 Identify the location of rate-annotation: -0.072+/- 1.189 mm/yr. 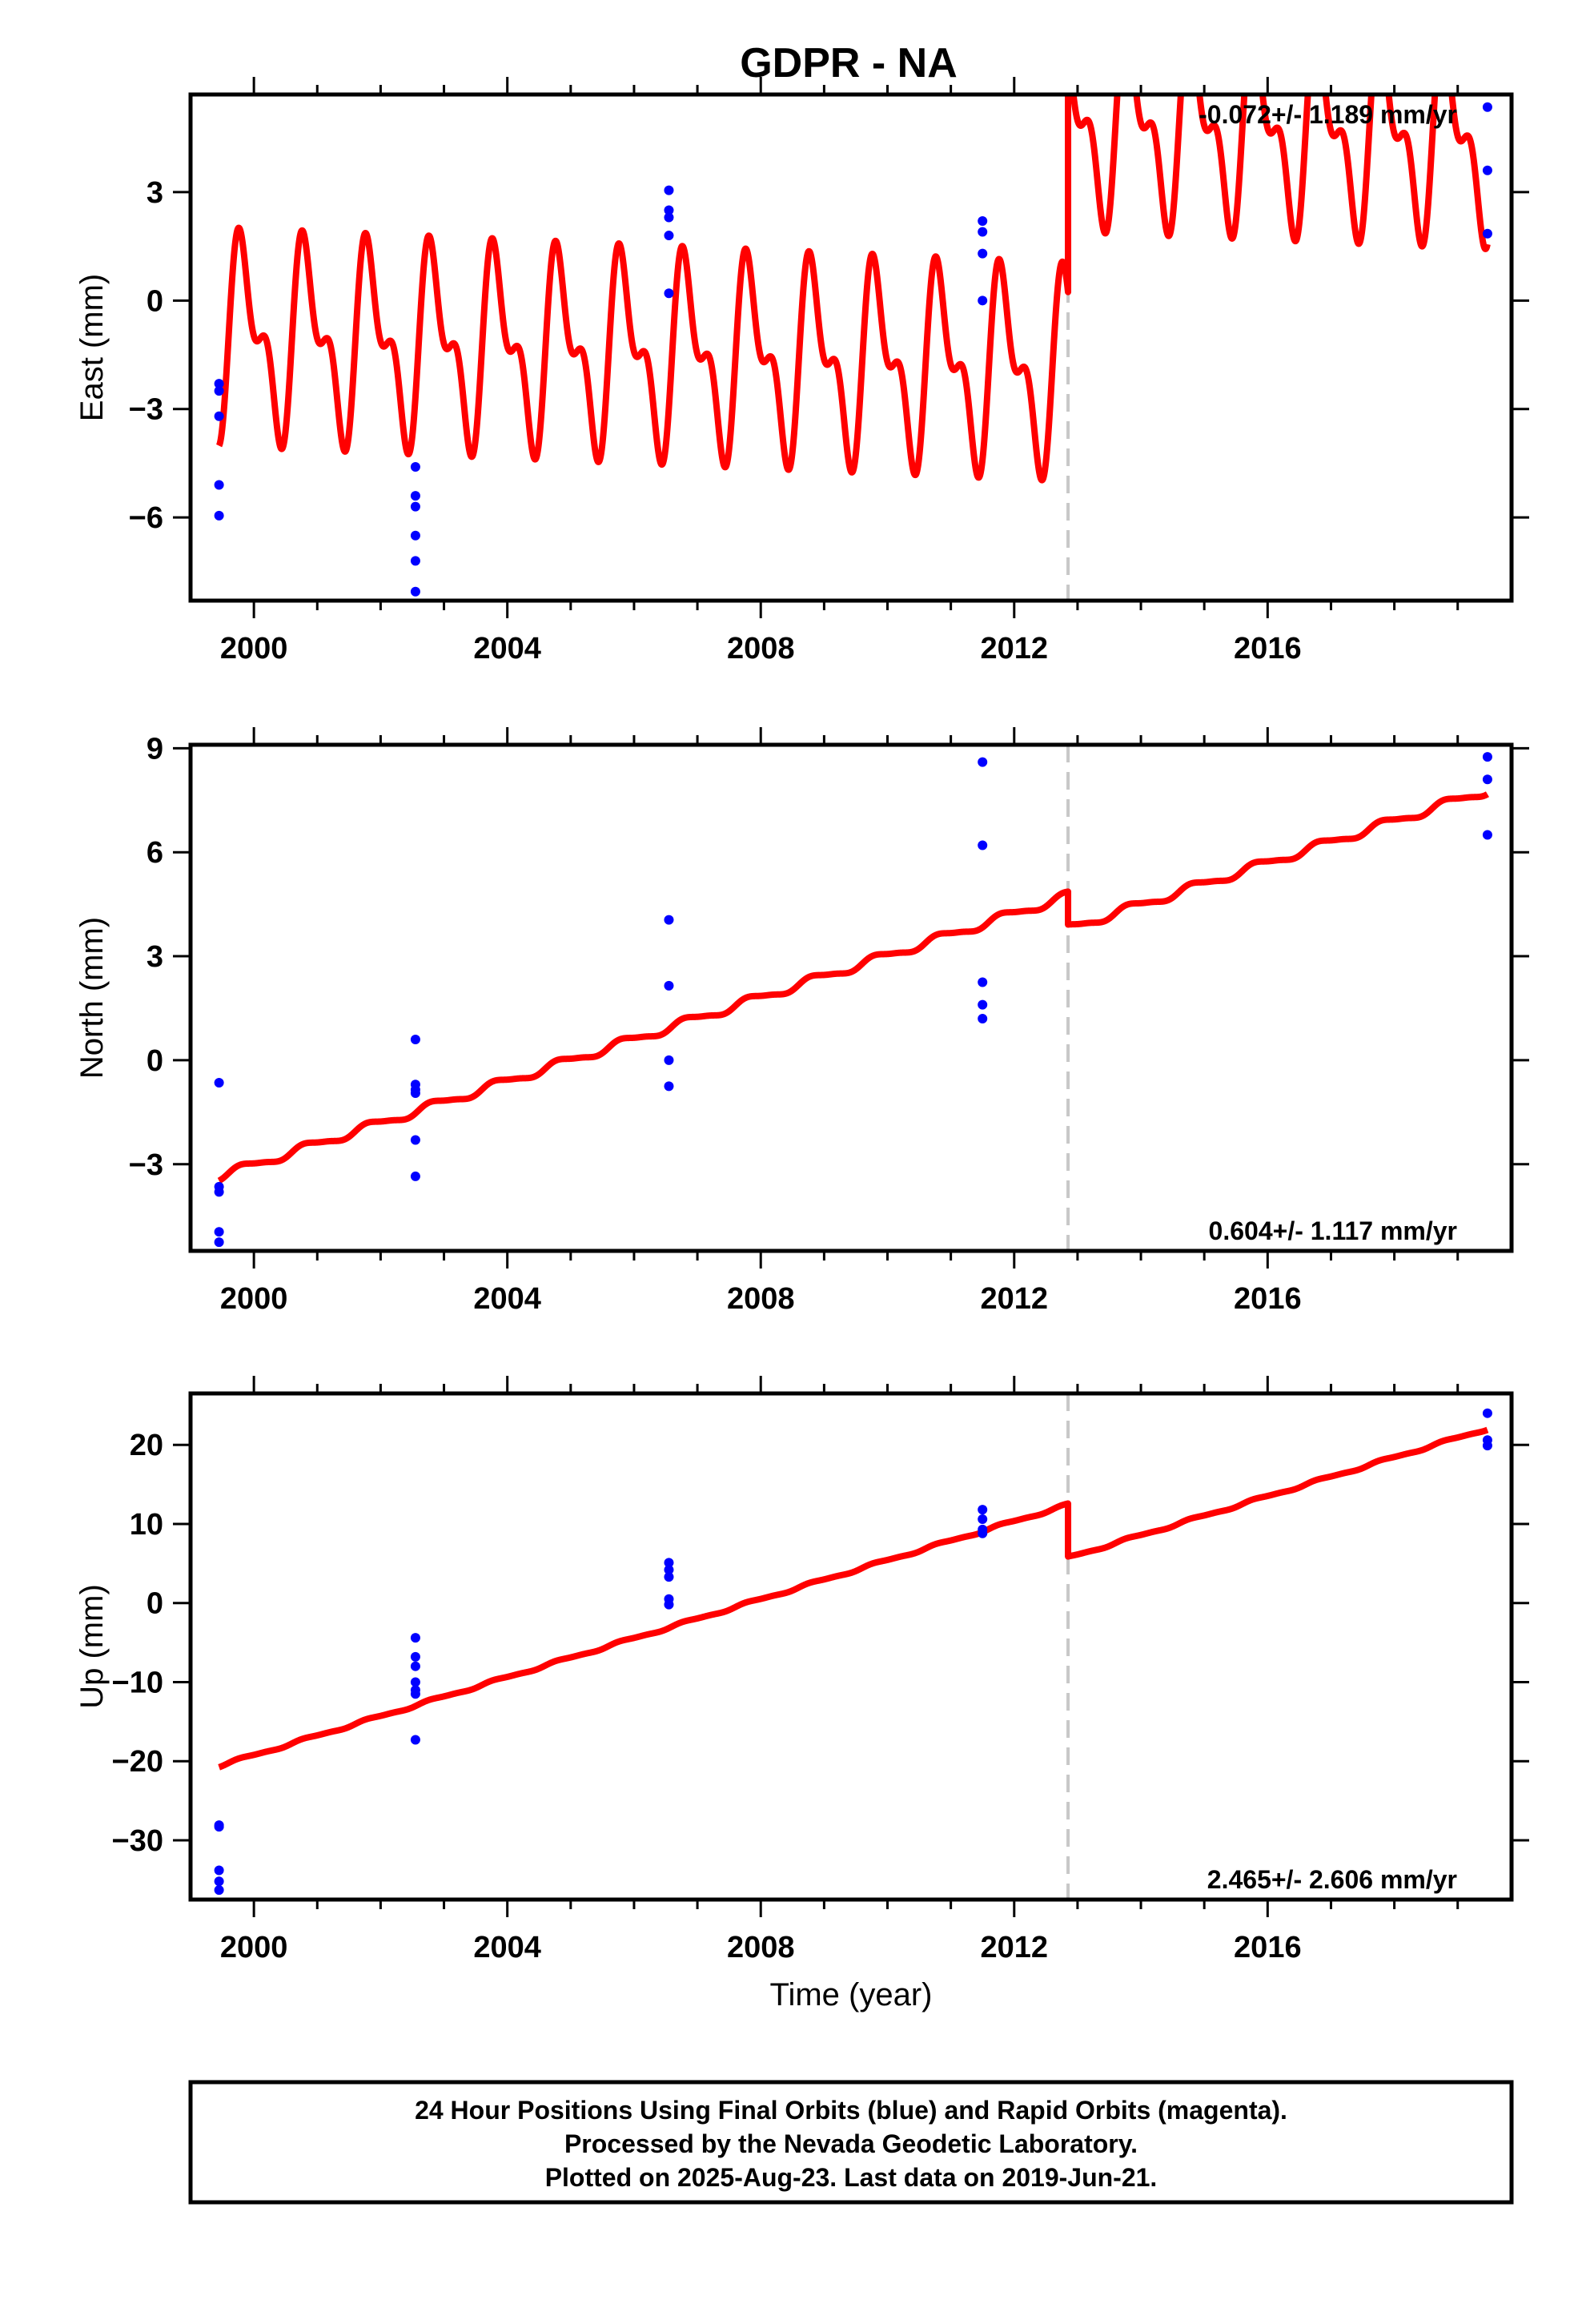
(1328, 114).